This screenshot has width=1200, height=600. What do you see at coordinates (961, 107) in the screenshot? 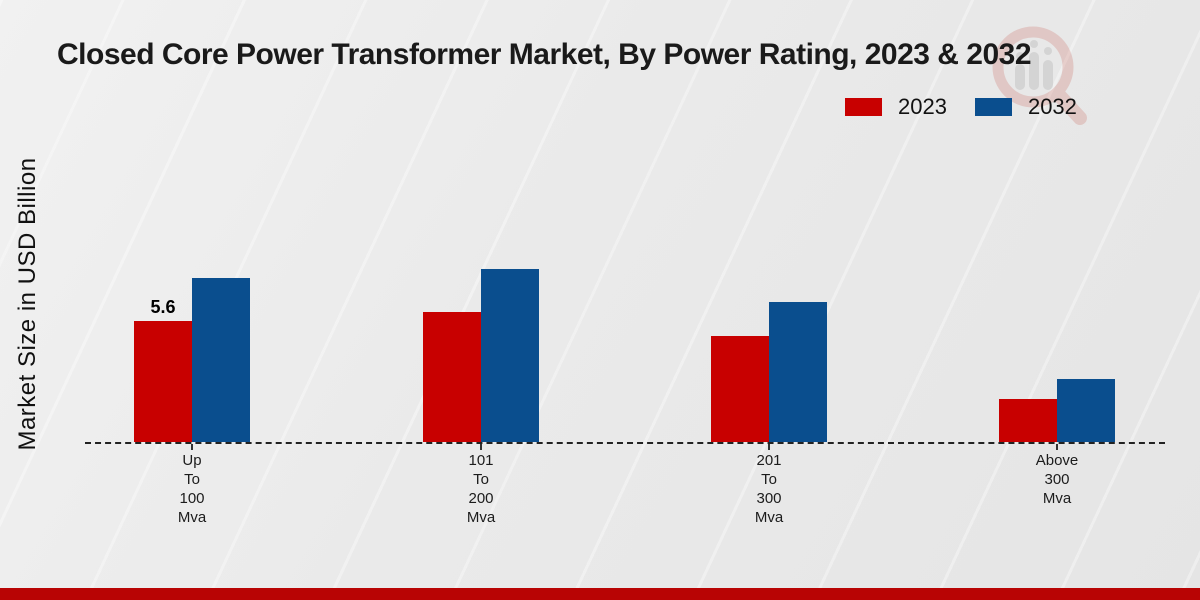
I see `legend: 2023 2032` at bounding box center [961, 107].